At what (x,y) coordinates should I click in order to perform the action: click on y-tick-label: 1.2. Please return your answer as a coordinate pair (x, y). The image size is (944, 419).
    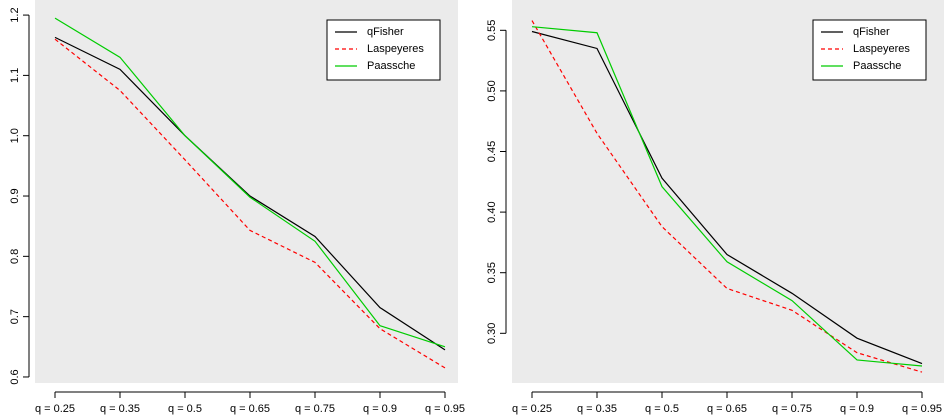
    Looking at the image, I should click on (15, 14).